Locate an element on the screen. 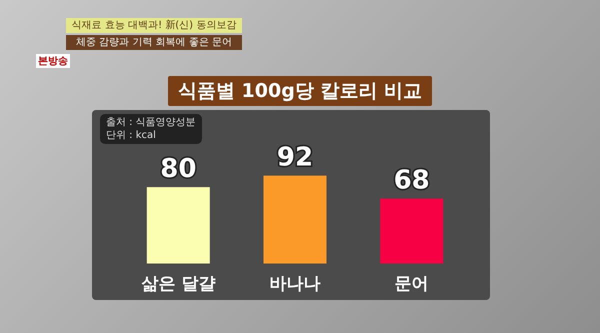 This screenshot has height=333, width=600. text: 체중 감량과 기력 회복에 좋은 문어 is located at coordinates (154, 42).